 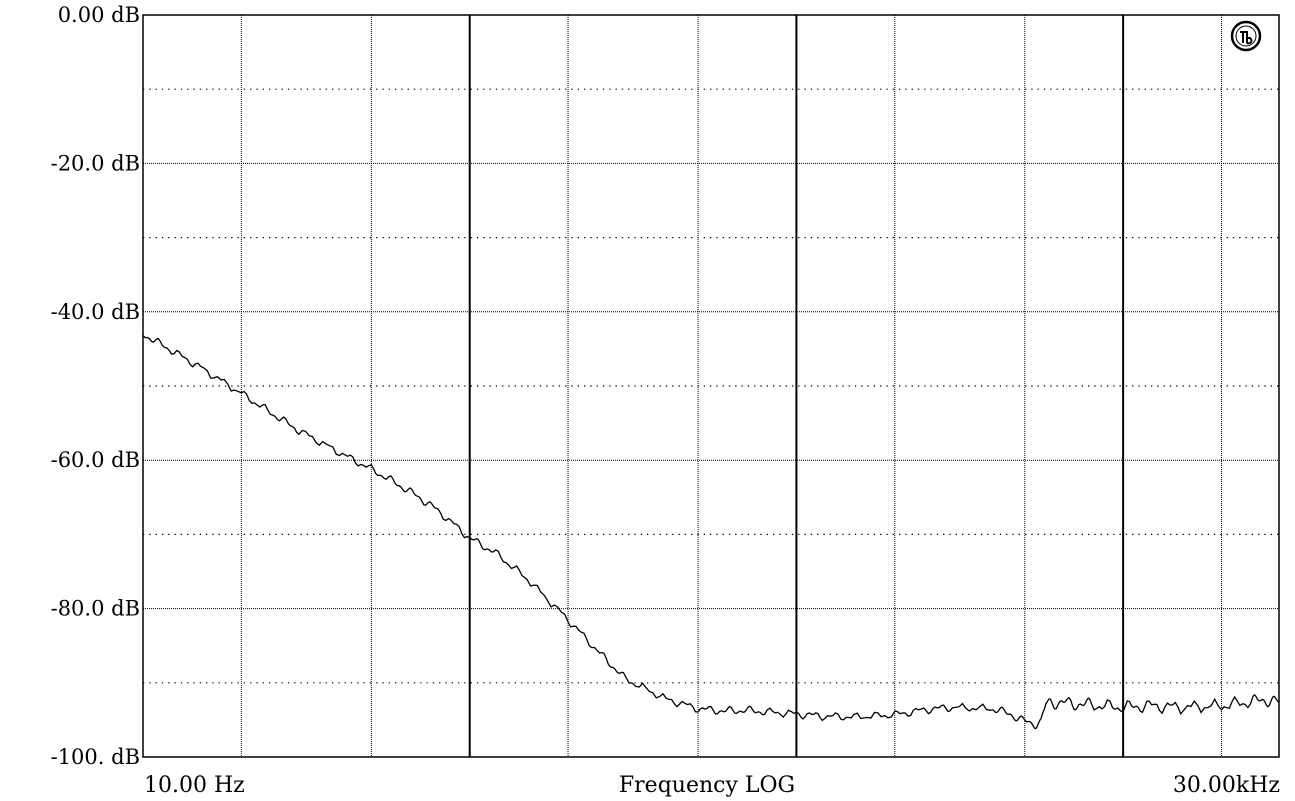 I want to click on audio-precision-logo-icon, so click(x=1246, y=36).